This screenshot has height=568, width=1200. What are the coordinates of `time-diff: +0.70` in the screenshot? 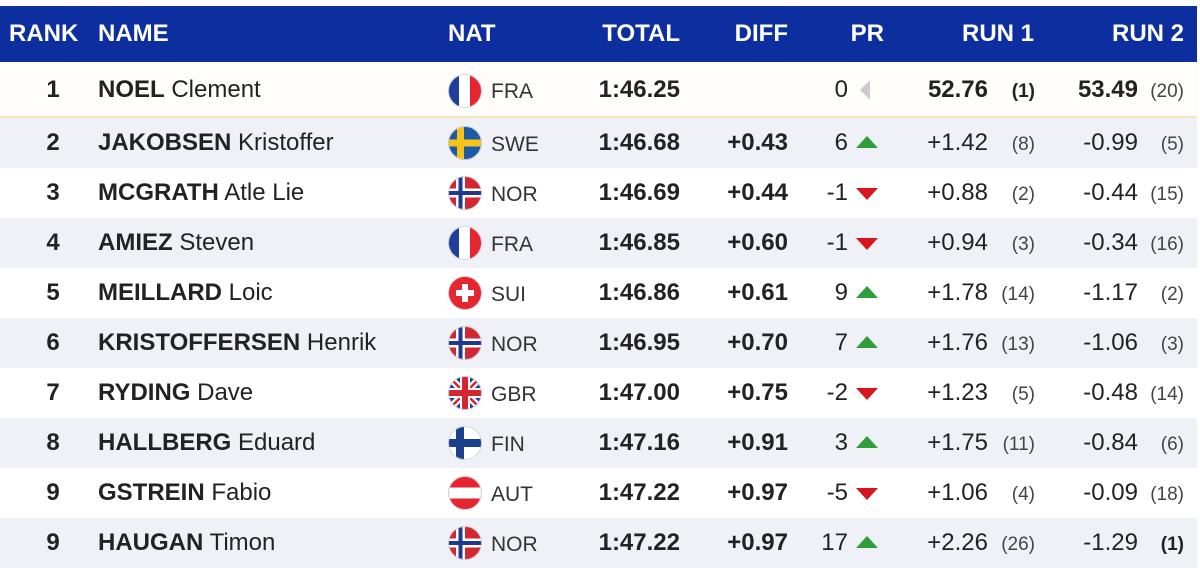 It's located at (757, 342).